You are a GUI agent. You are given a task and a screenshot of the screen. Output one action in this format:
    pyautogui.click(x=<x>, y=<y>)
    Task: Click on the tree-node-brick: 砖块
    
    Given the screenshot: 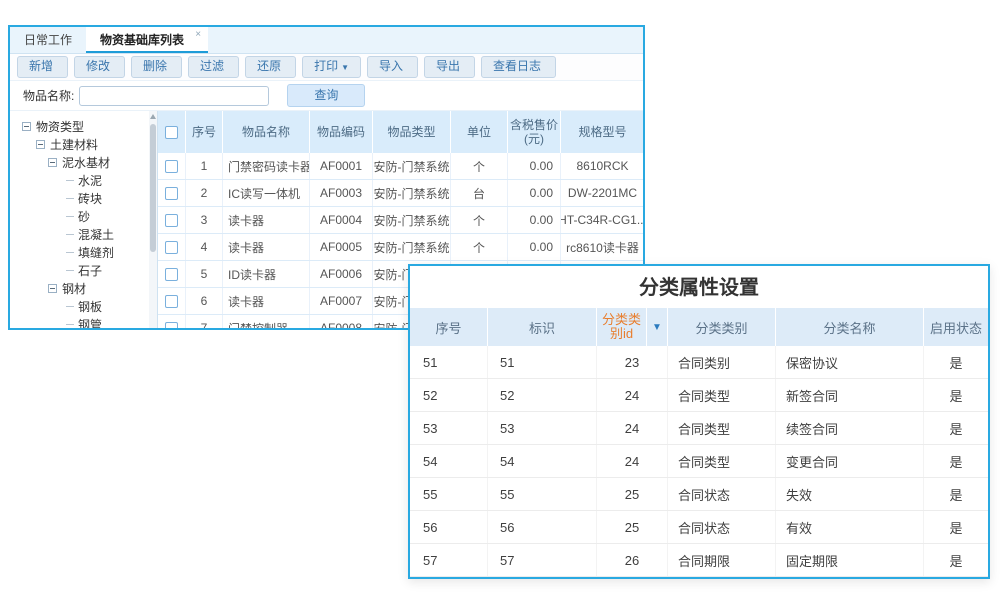 What is the action you would take?
    pyautogui.click(x=83, y=198)
    